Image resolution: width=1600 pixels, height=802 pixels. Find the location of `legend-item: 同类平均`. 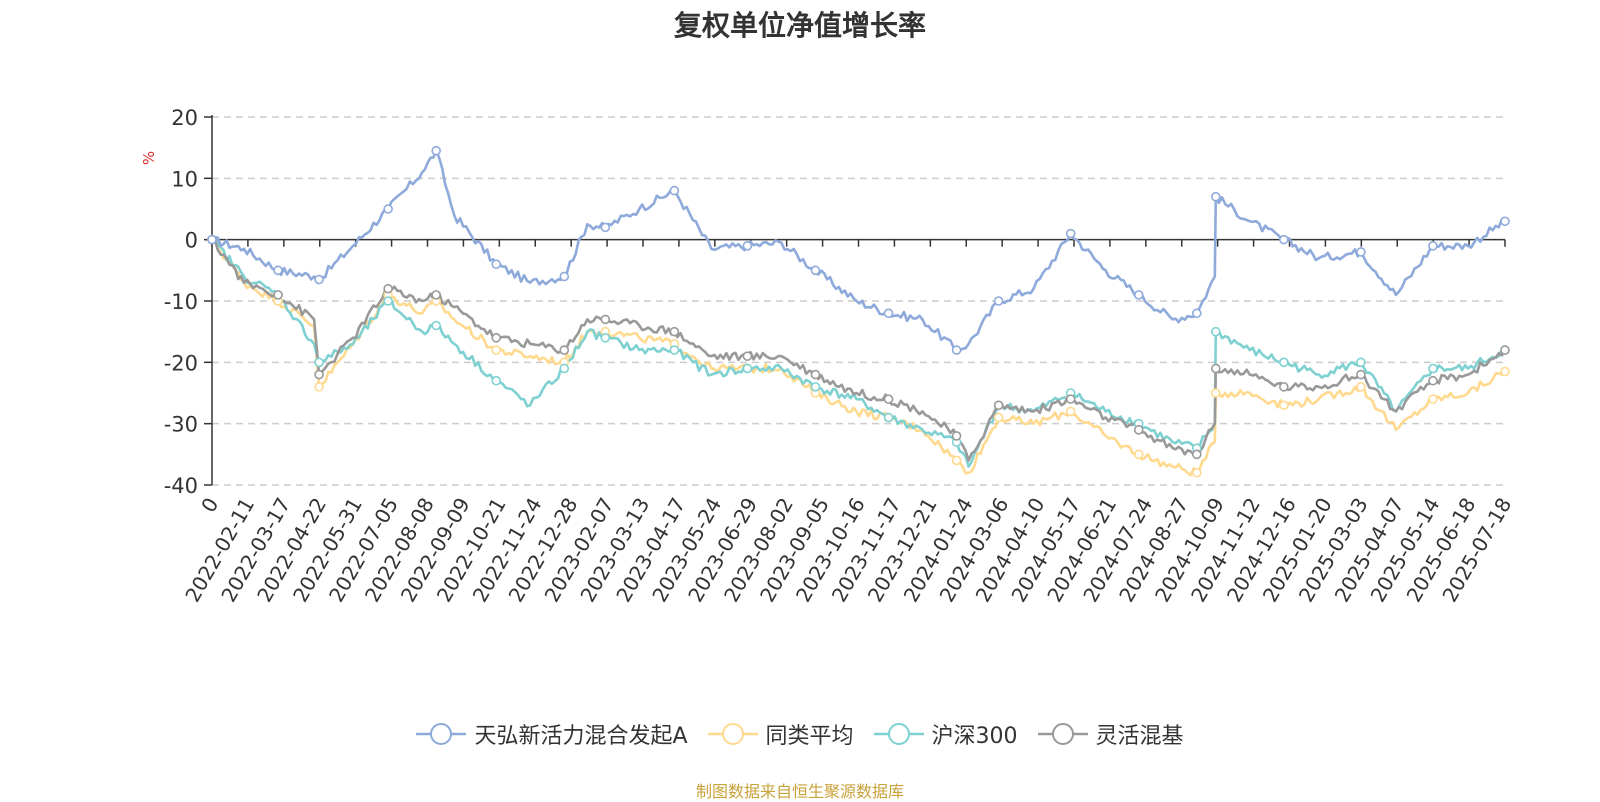

legend-item: 同类平均 is located at coordinates (780, 734).